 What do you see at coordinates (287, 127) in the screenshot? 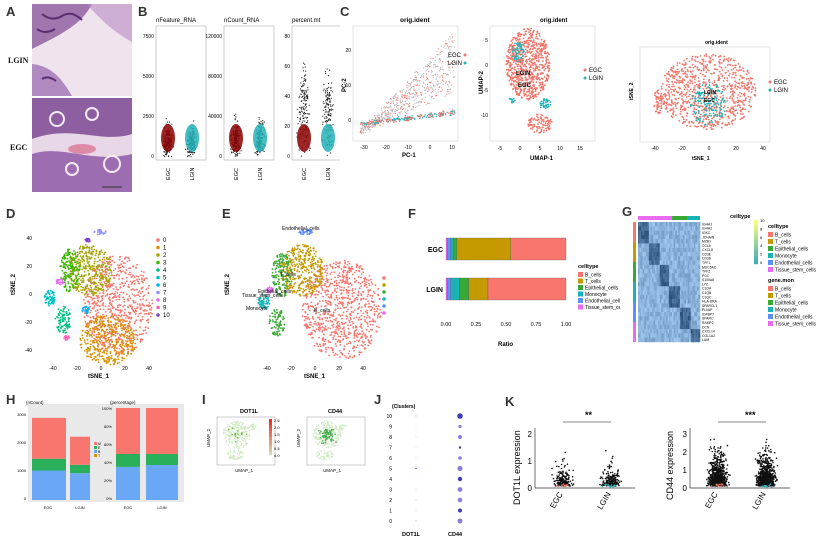
I see `violin-tick-2-3: 20` at bounding box center [287, 127].